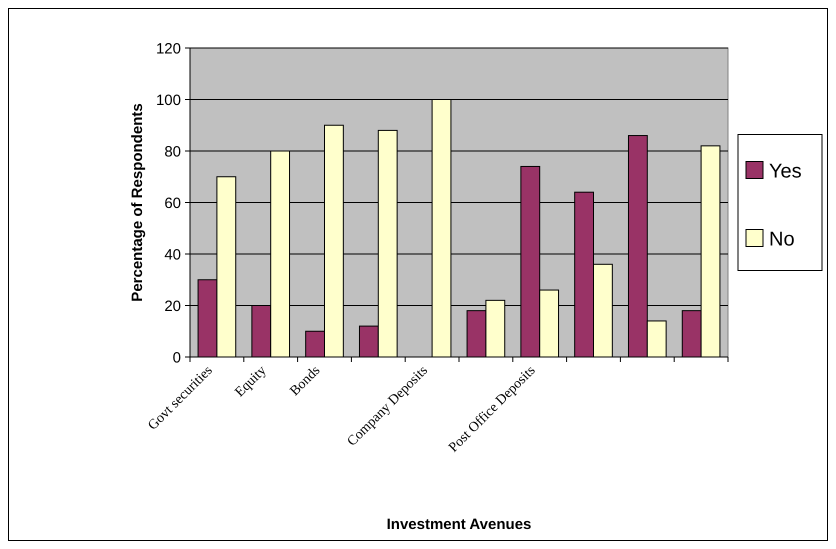 The image size is (836, 549). I want to click on y-tick-label: 0, so click(176, 357).